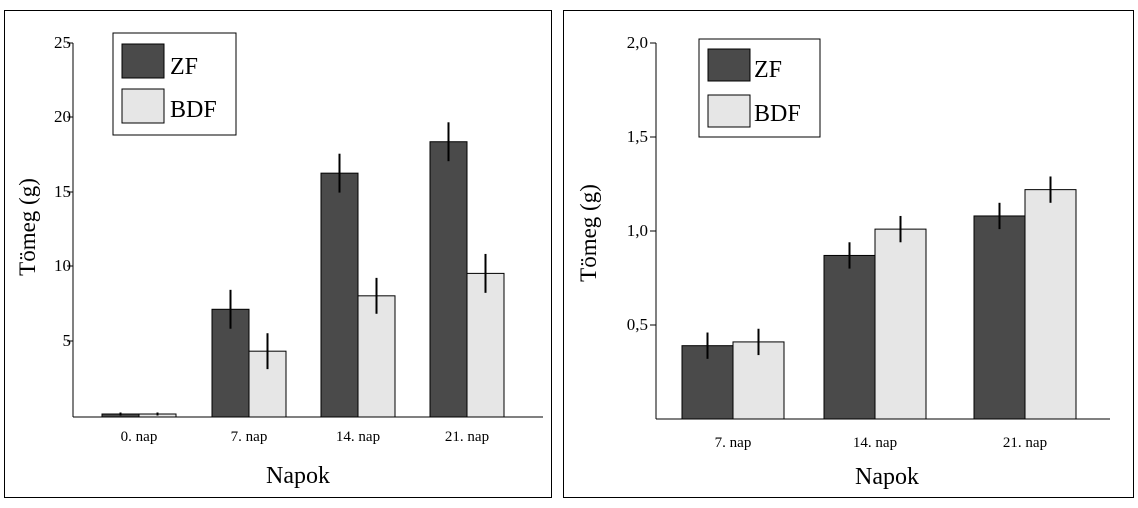 The width and height of the screenshot is (1138, 508). What do you see at coordinates (62, 116) in the screenshot?
I see `y-tick-label: 20` at bounding box center [62, 116].